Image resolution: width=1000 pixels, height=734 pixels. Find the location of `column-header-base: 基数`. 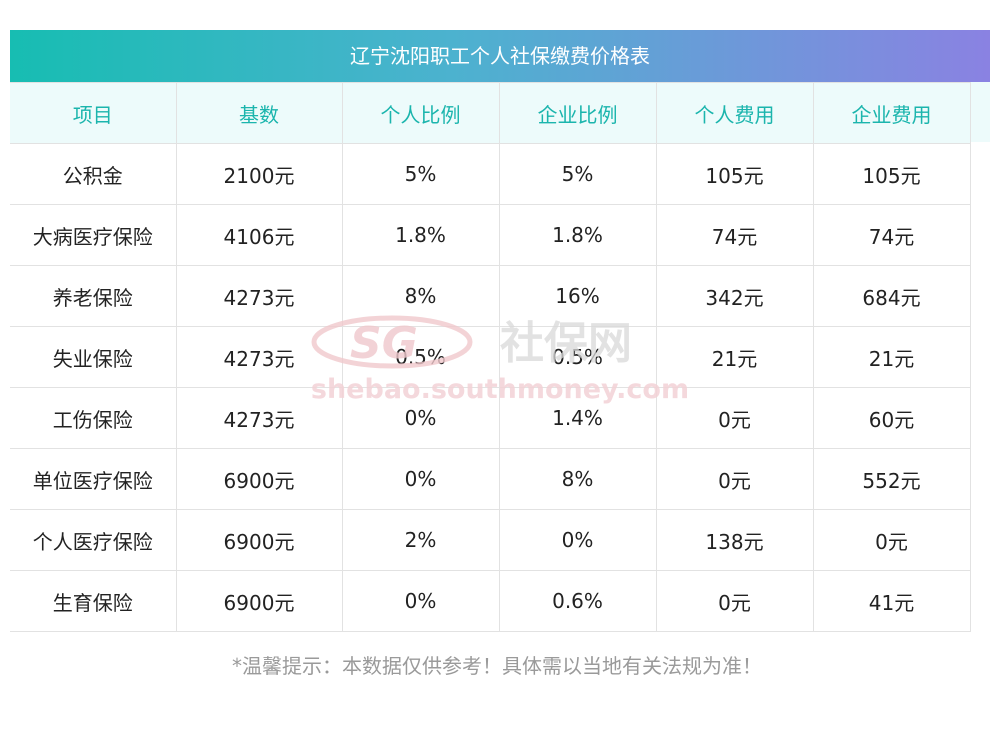

column-header-base: 基数 is located at coordinates (259, 113).